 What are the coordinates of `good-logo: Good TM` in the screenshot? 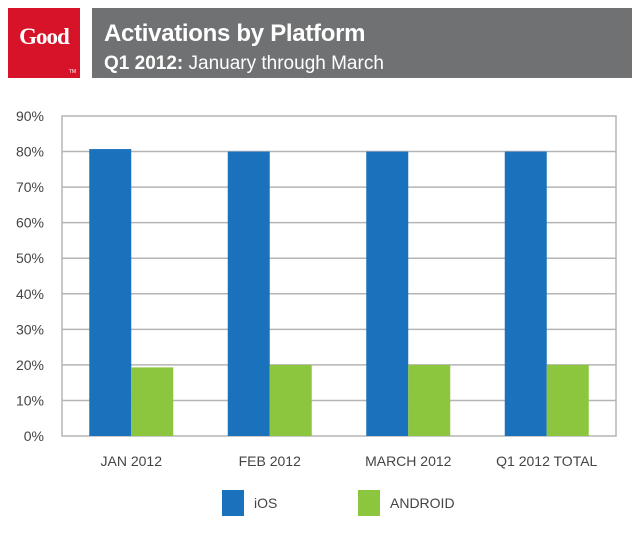 It's located at (44, 43).